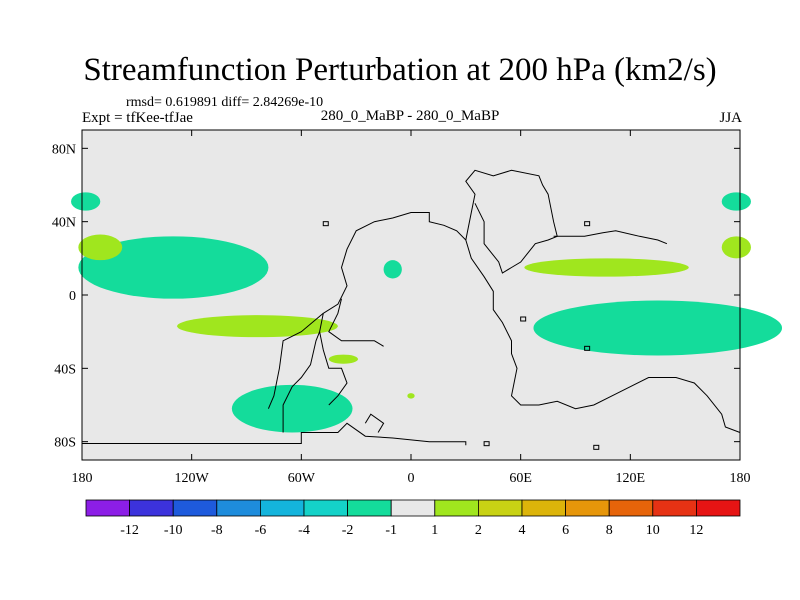 The width and height of the screenshot is (800, 600). Describe the element at coordinates (64, 223) in the screenshot. I see `y-tick-label: 40N` at that location.